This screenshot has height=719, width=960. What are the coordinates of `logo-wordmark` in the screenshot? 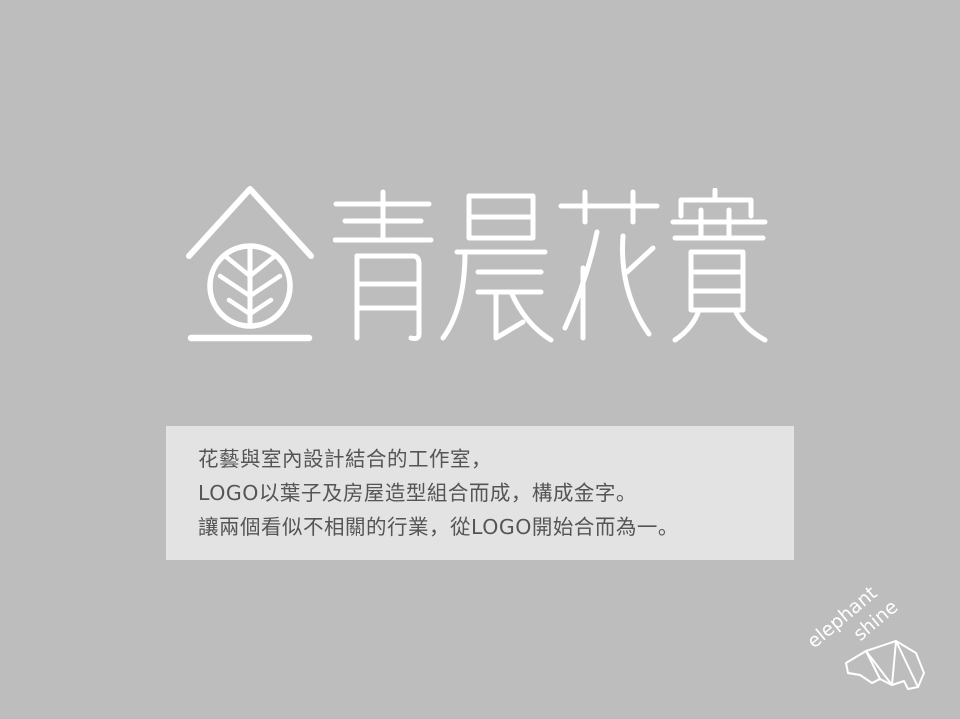 It's located at (550, 265).